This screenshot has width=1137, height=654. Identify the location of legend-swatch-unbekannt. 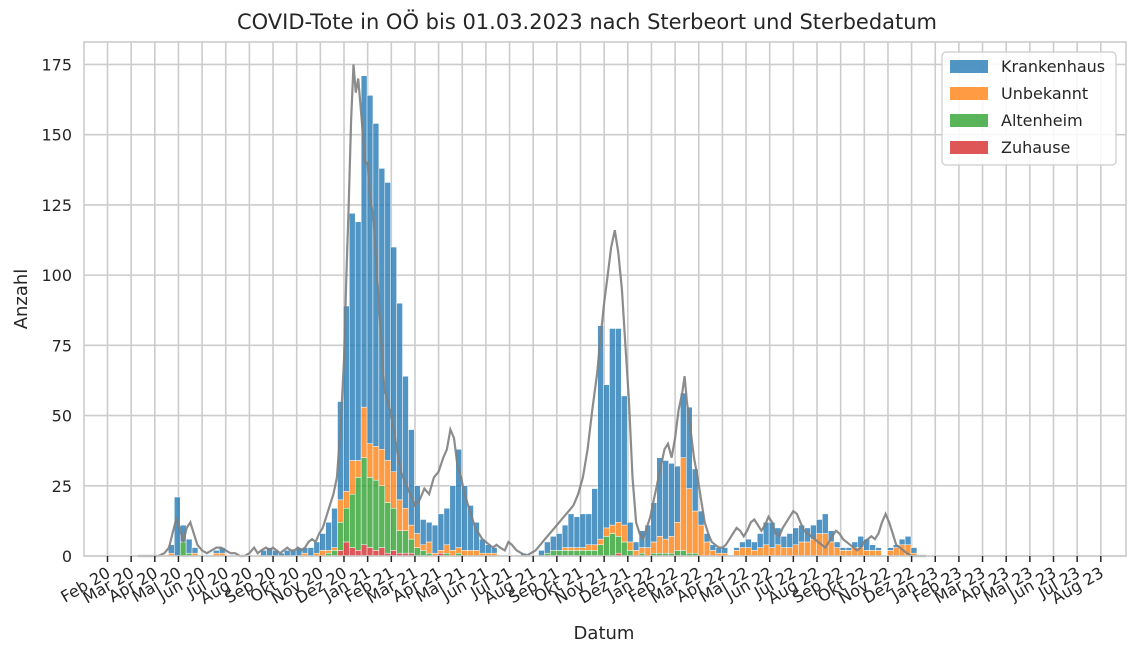
(969, 93).